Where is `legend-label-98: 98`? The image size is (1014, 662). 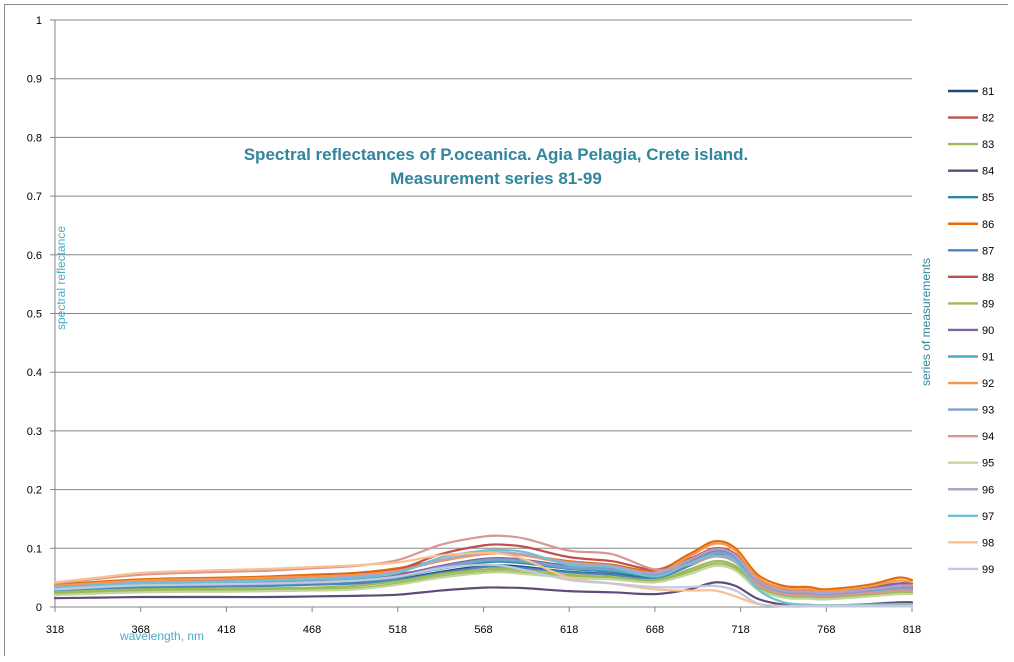
legend-label-98: 98 is located at coordinates (988, 543).